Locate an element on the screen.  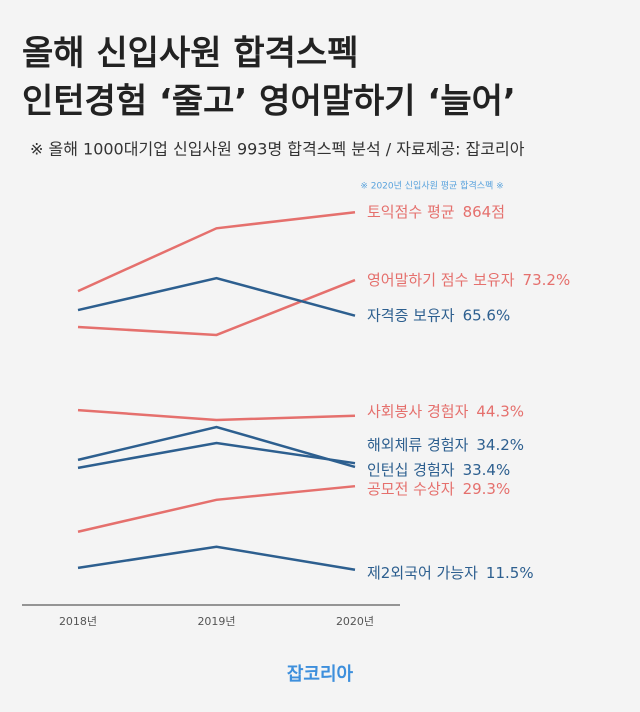
legend-label: 해외체류 경험자 is located at coordinates (418, 445).